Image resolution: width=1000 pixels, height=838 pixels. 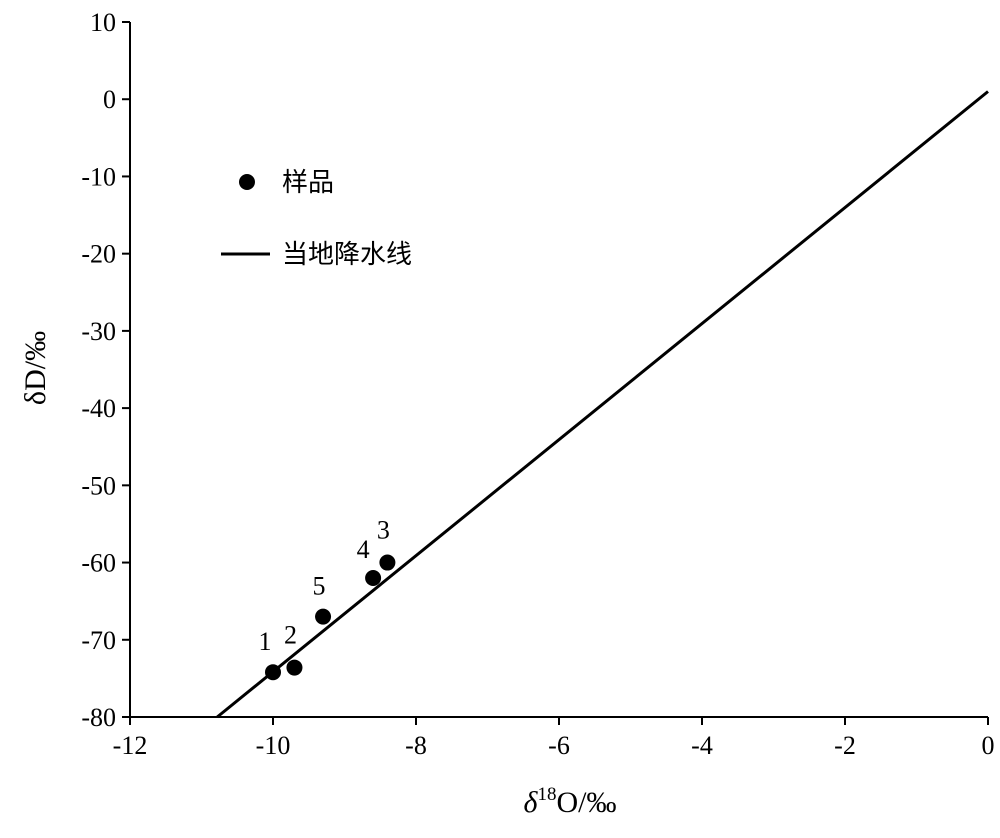 I want to click on y-tick-label: 10, so click(x=103, y=22).